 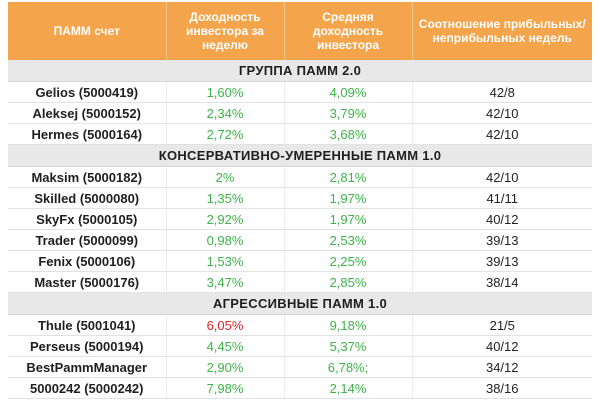 What do you see at coordinates (348, 325) in the screenshot?
I see `average-return-cell: 9,18%` at bounding box center [348, 325].